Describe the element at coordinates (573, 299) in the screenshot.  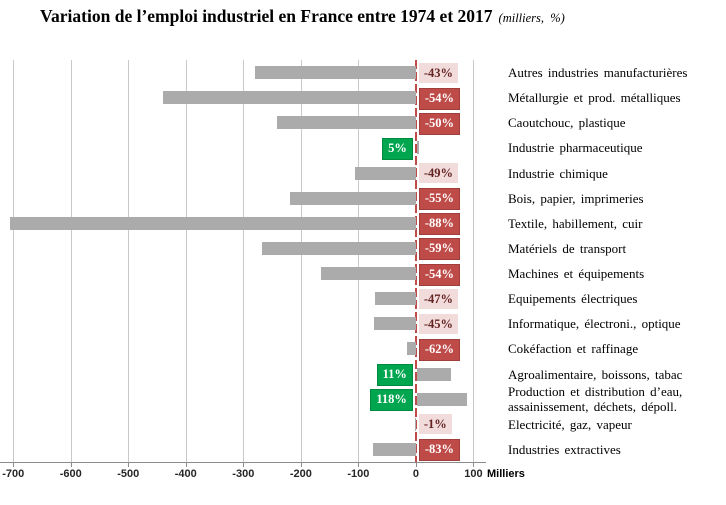
I see `category-label: Equipements électriques` at that location.